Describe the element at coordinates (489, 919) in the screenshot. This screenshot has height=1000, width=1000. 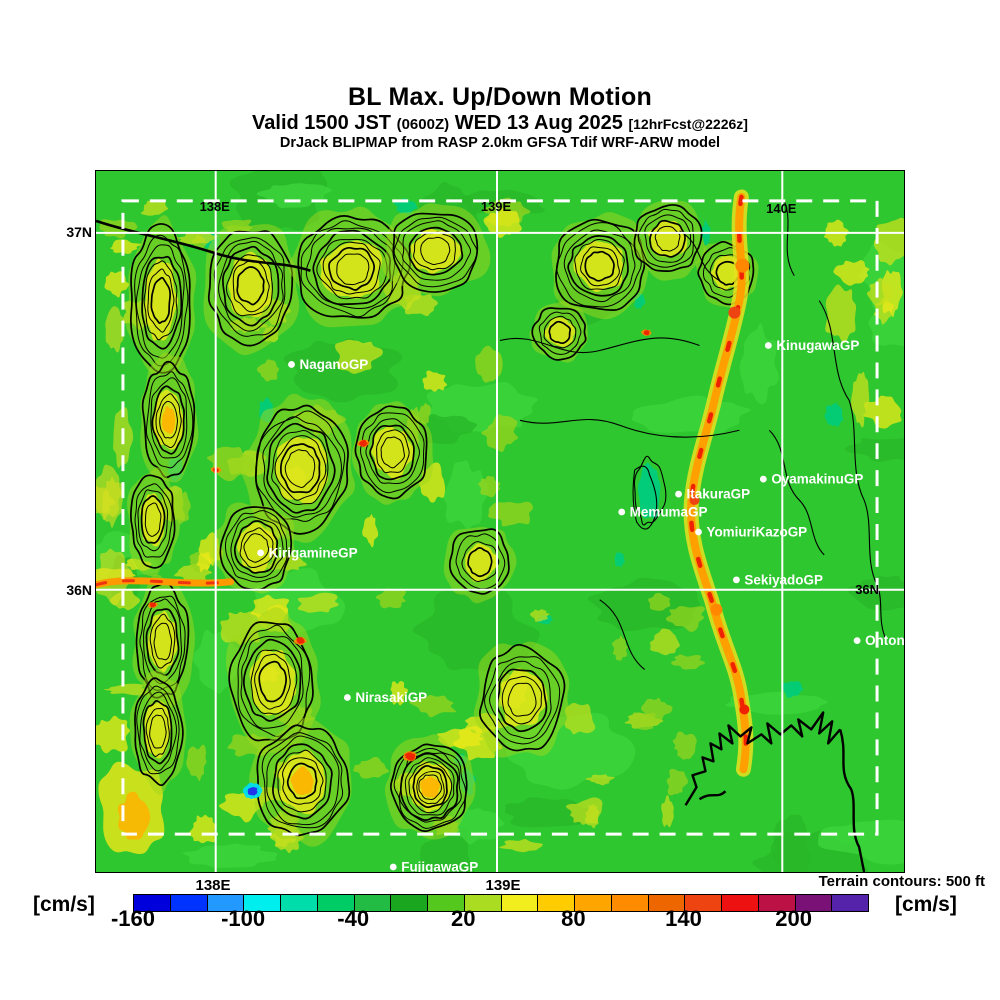
I see `colorbar-tick-labels: -160 -100 -40 20 80 140 200` at that location.